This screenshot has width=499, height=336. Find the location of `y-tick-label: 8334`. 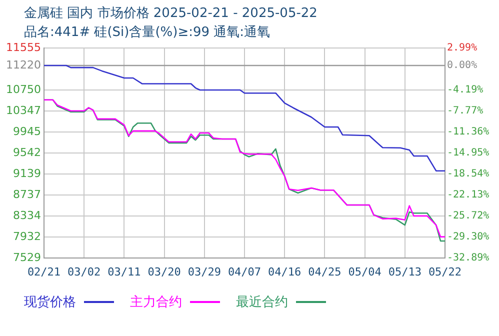

y-tick-label: 8334 is located at coordinates (27, 215).